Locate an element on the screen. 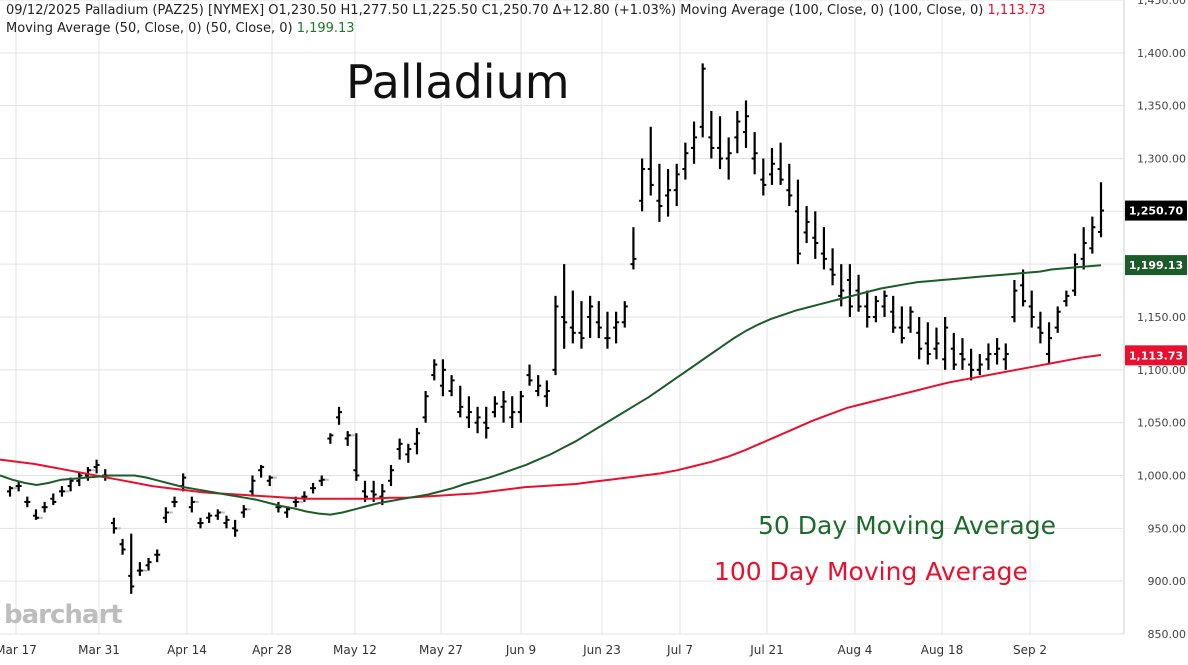  x-tick-label: May 27 is located at coordinates (441, 650).